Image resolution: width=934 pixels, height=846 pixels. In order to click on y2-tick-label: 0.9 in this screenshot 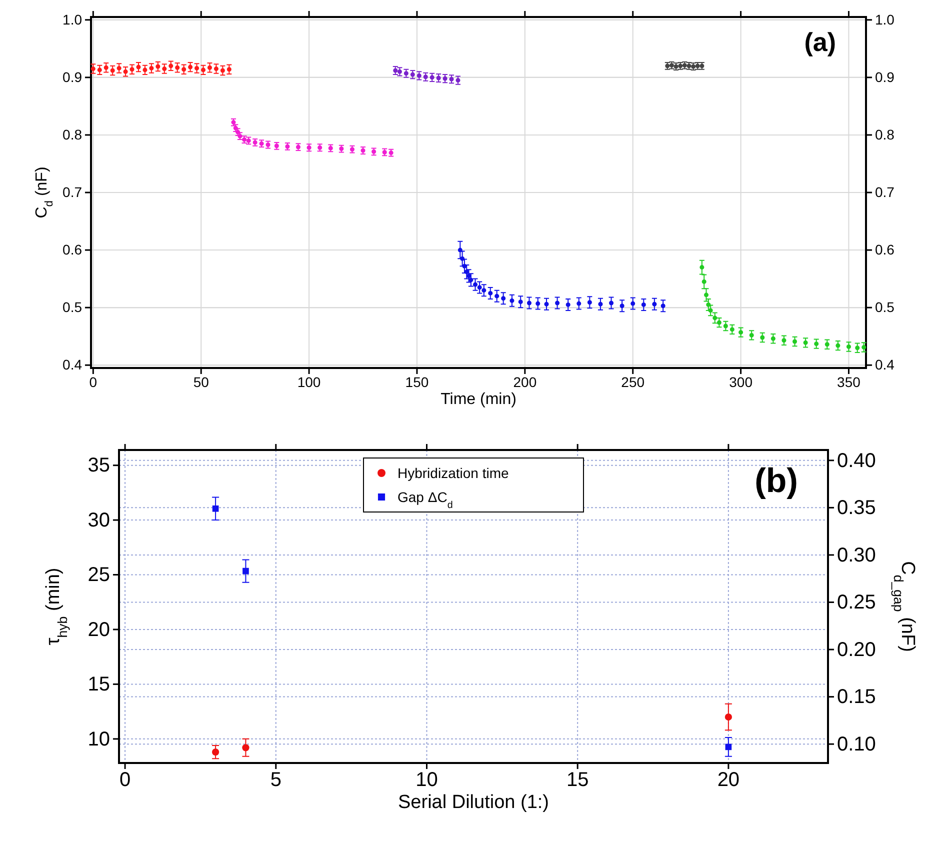, I will do `click(885, 76)`.